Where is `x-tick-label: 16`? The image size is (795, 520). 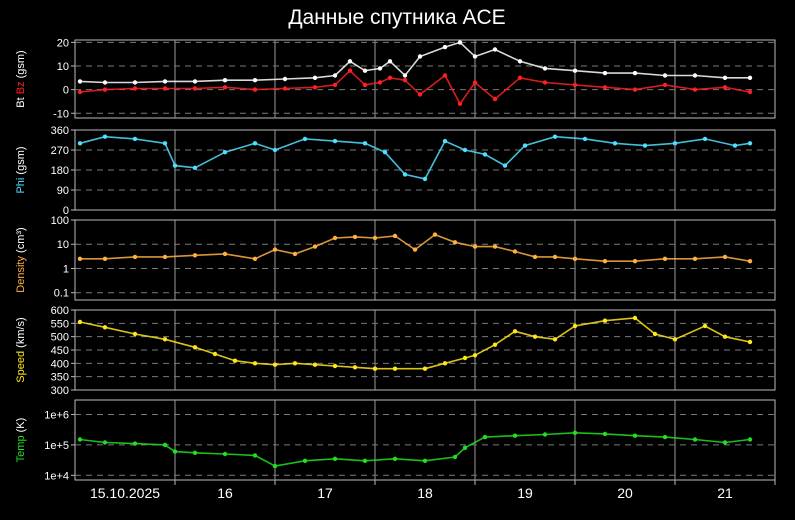 x-tick-label: 16 is located at coordinates (225, 493).